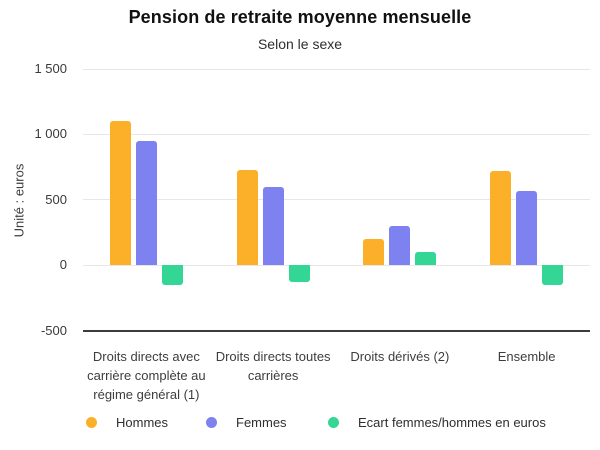  Describe the element at coordinates (50, 68) in the screenshot. I see `y-tick-label-1500: 1 500` at that location.